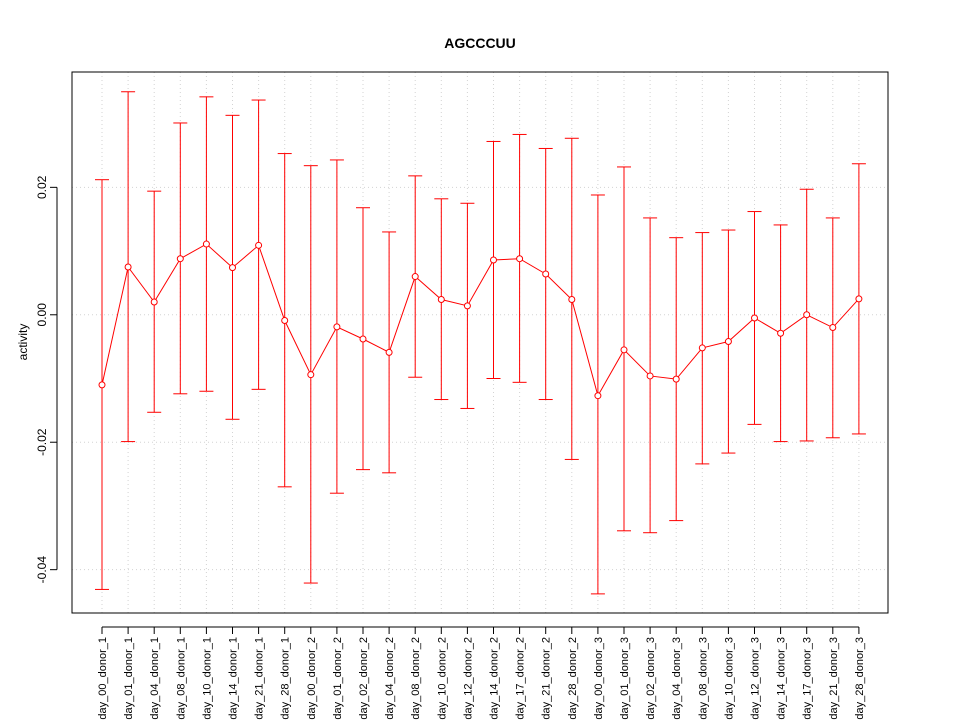  What do you see at coordinates (129, 678) in the screenshot?
I see `x-tick-label: day_01_donor_1` at bounding box center [129, 678].